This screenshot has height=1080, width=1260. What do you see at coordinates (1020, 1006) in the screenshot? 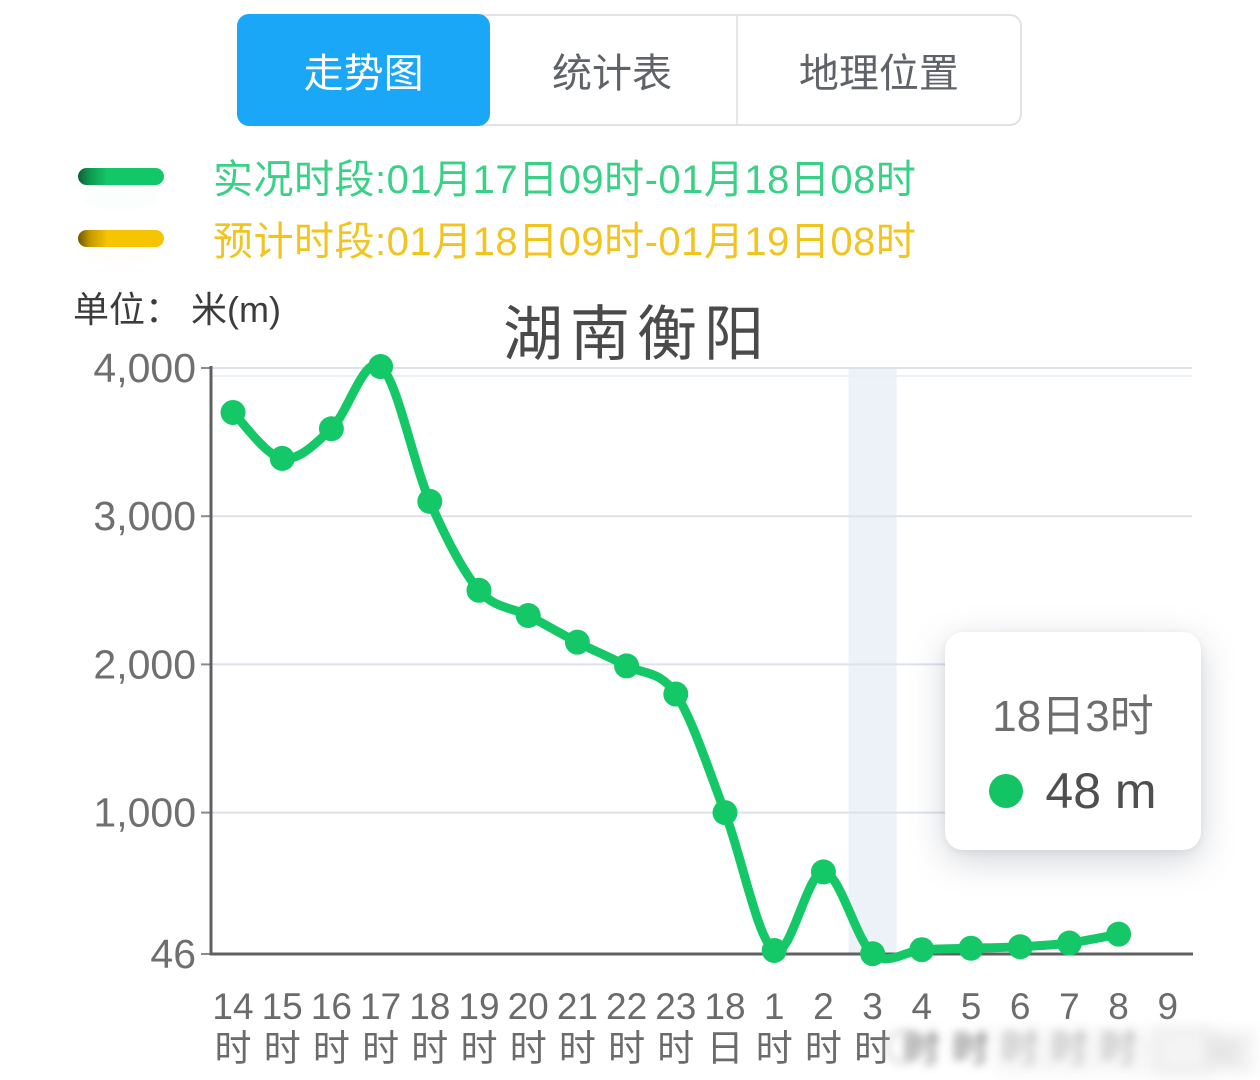
I see `x-axis-label: 6` at bounding box center [1020, 1006].